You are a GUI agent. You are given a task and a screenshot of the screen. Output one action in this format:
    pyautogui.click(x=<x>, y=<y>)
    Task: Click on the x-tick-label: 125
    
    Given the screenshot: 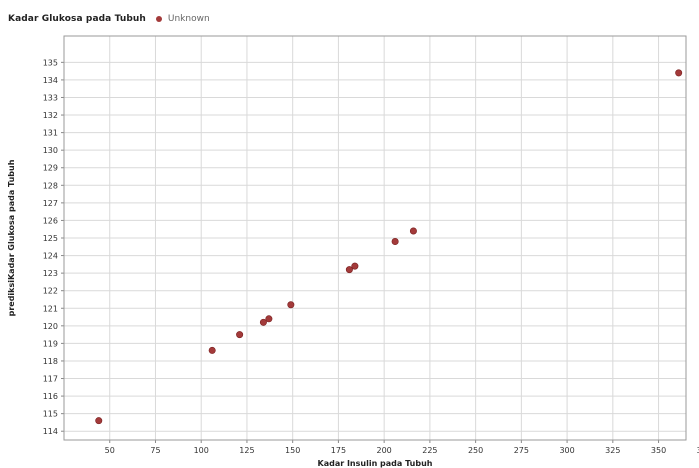 What is the action you would take?
    pyautogui.click(x=246, y=450)
    